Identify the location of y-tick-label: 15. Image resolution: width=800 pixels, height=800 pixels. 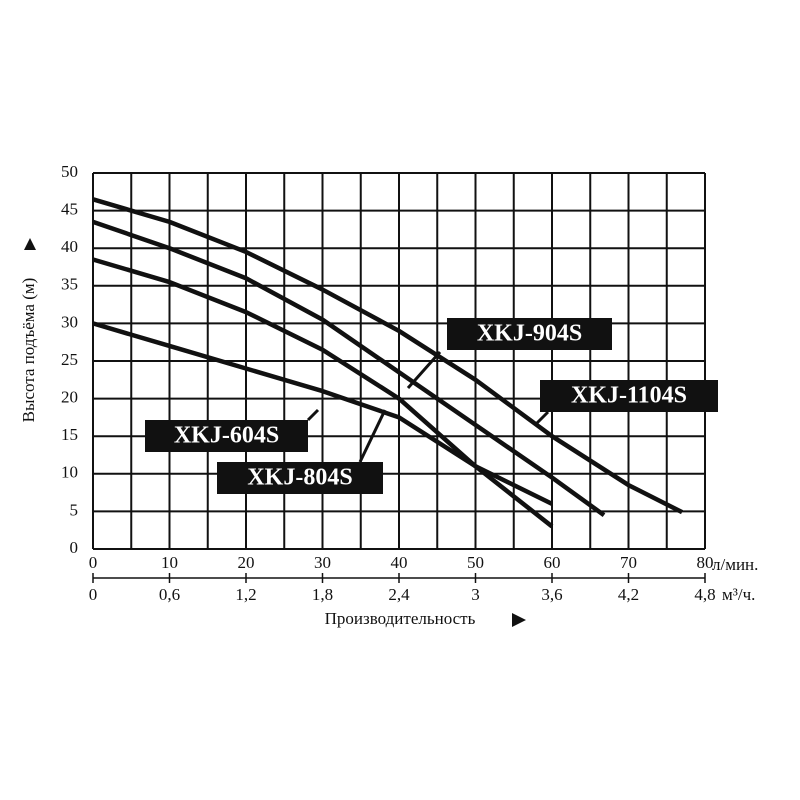
(69, 434).